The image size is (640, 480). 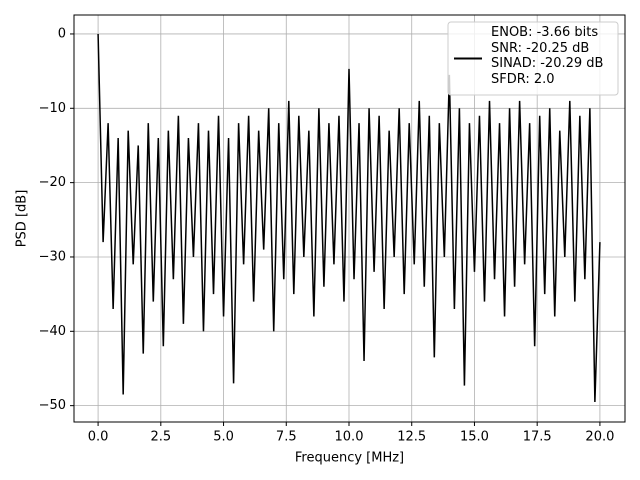 What do you see at coordinates (52, 256) in the screenshot?
I see `y-tick-label: −30` at bounding box center [52, 256].